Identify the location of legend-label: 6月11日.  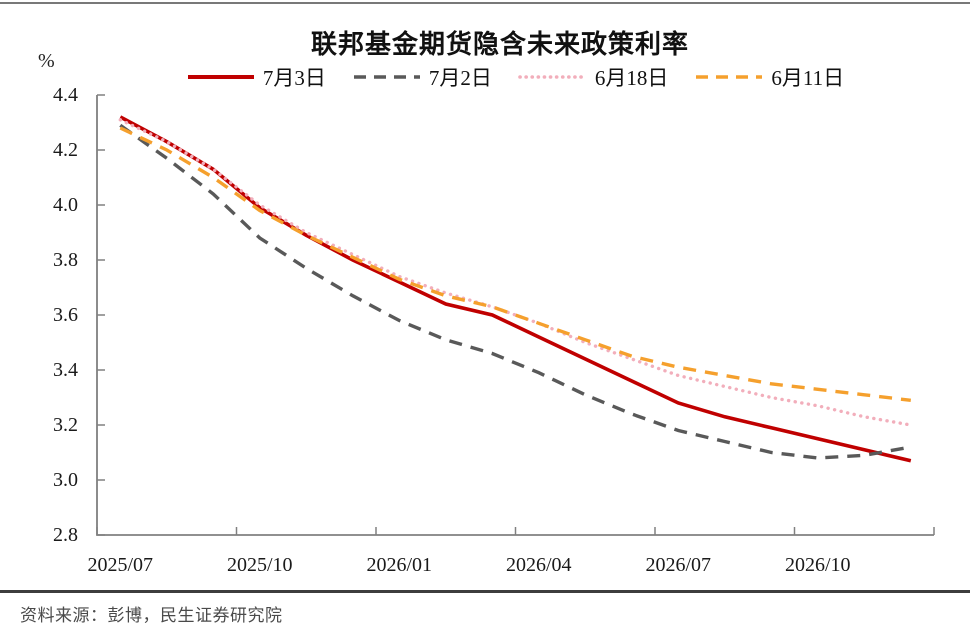
(808, 78).